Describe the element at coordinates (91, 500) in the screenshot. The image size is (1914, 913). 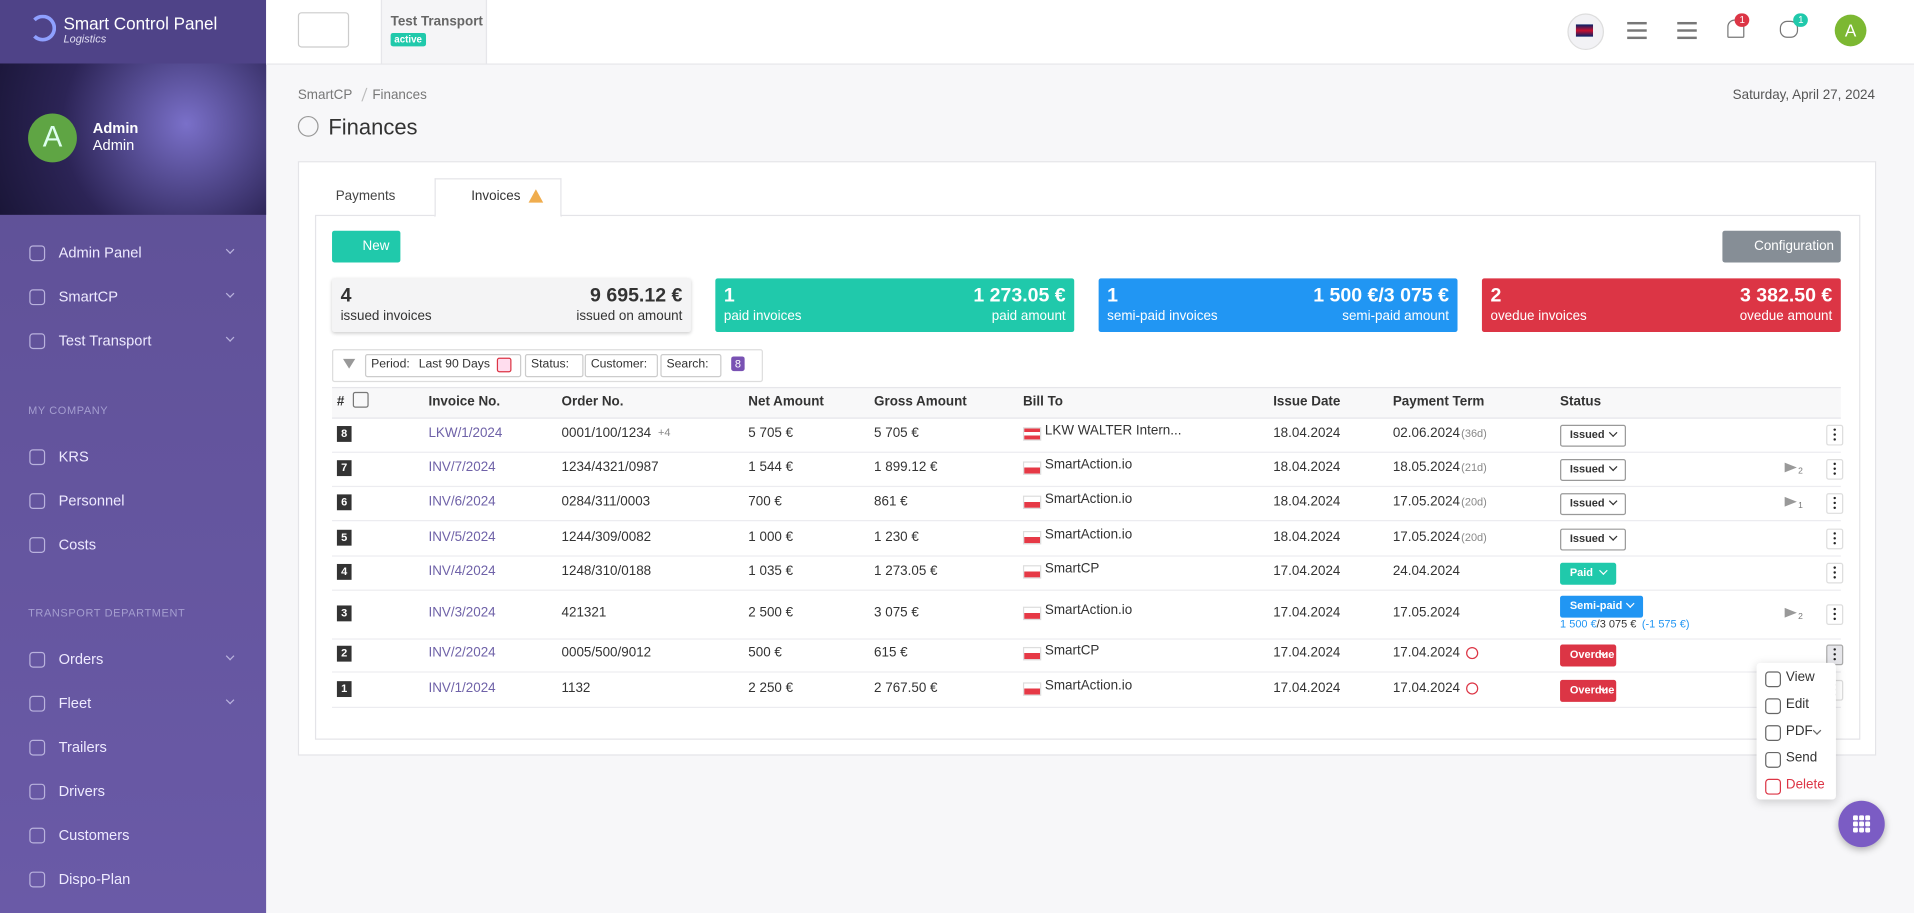
I see `menu-item: Personnel` at that location.